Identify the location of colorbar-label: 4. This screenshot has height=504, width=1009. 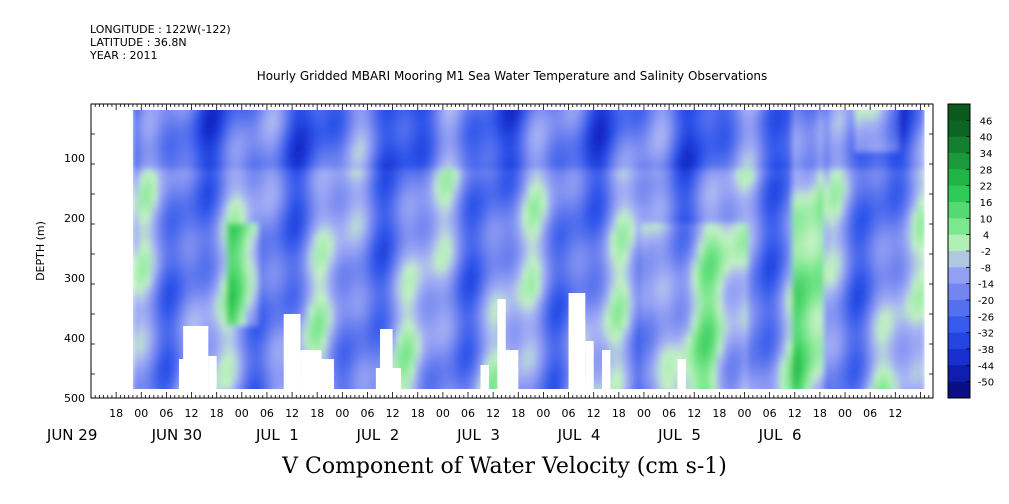
(986, 236).